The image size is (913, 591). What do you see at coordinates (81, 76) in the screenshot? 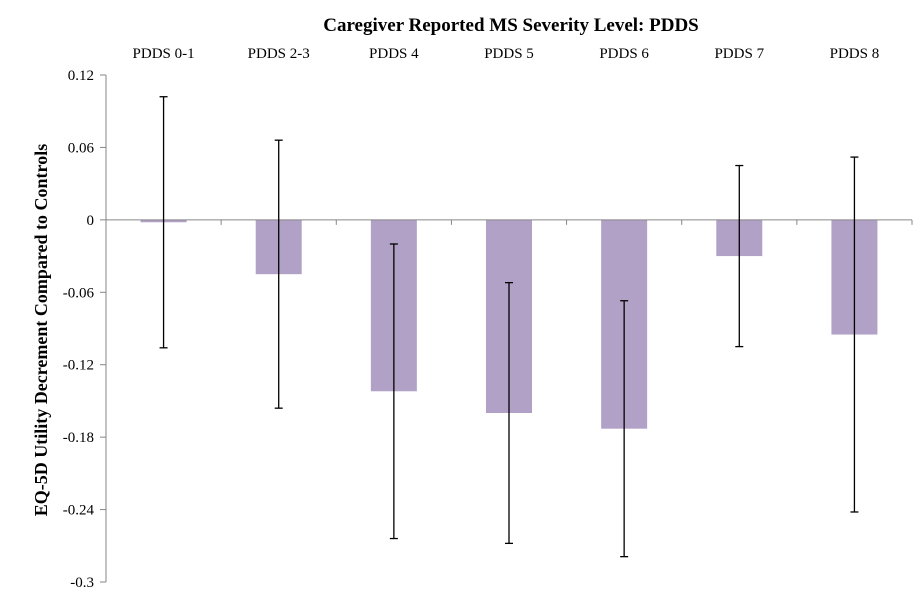
I see `y-tick-label: 0.12` at bounding box center [81, 76].